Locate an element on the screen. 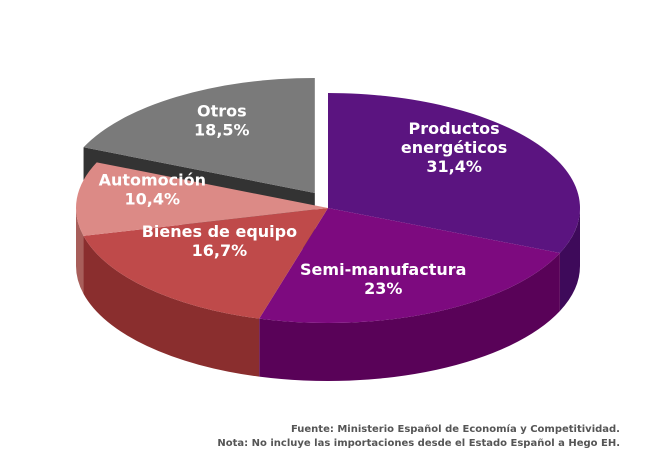 The image size is (650, 464). slice-label: Productos energéticos 31,4% is located at coordinates (454, 147).